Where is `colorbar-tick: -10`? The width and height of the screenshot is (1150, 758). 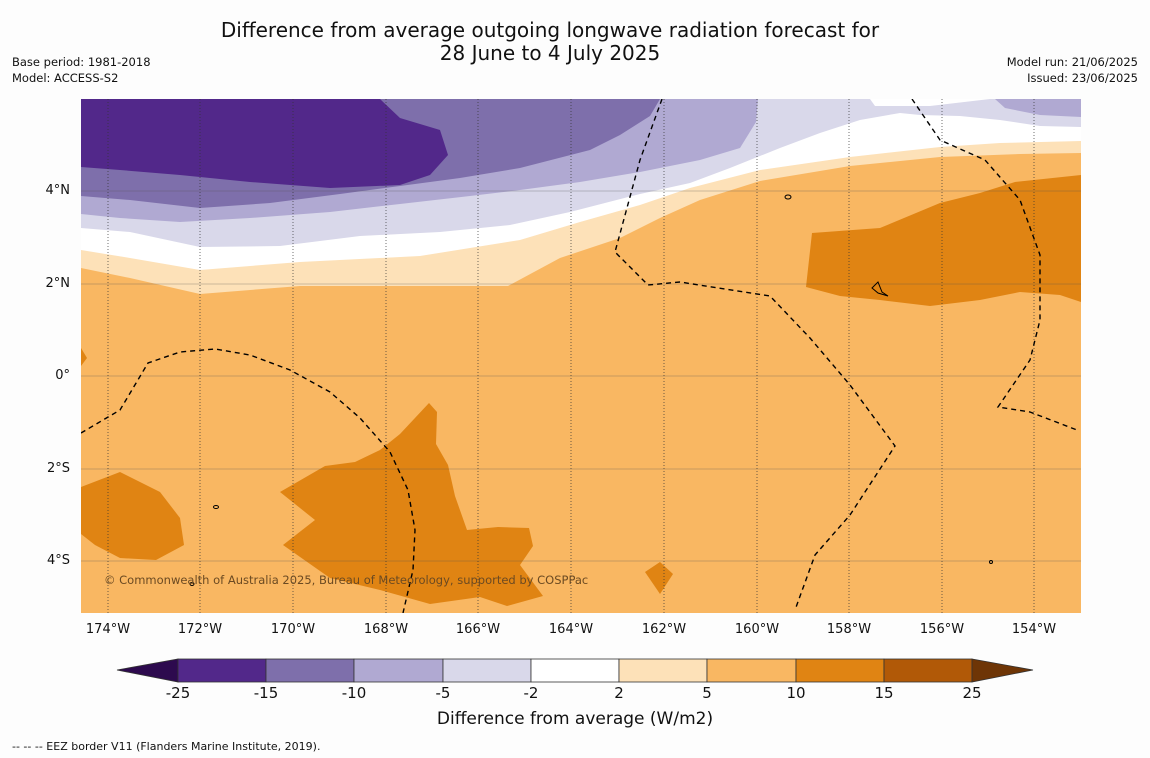
colorbar-tick: -10 is located at coordinates (354, 693).